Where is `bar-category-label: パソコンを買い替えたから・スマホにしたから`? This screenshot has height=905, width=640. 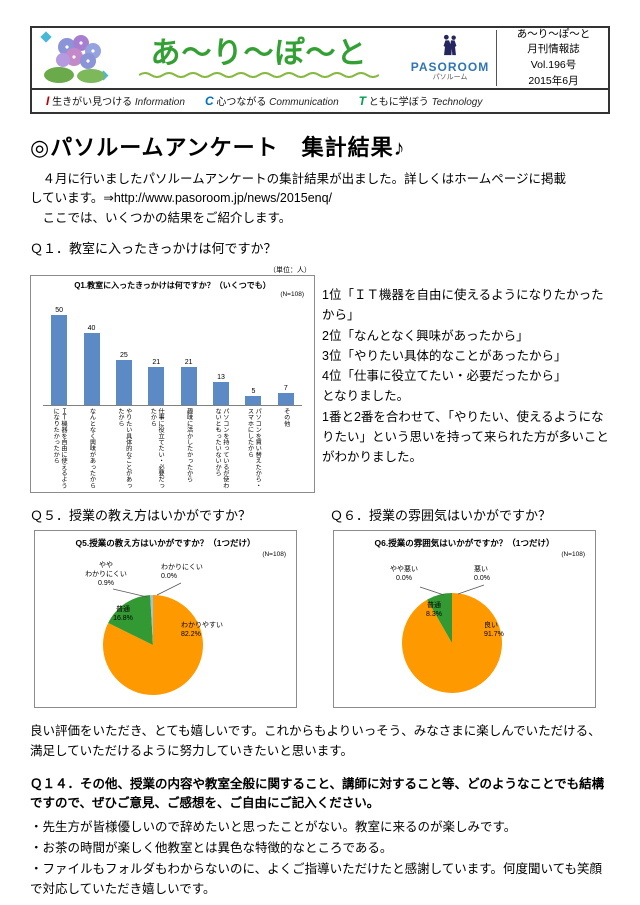 bar-category-label: パソコンを買い替えたから・スマホにしたから is located at coordinates (254, 448).